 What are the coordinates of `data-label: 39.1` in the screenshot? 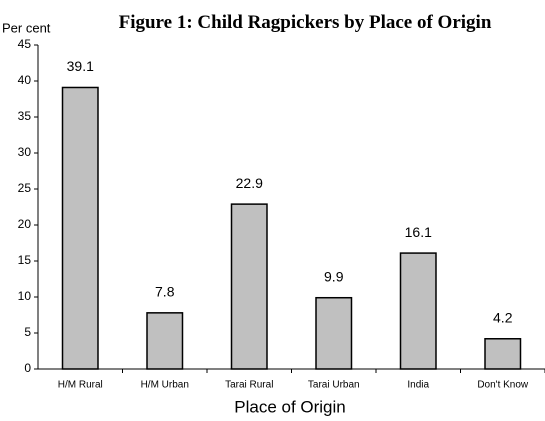 It's located at (80, 66).